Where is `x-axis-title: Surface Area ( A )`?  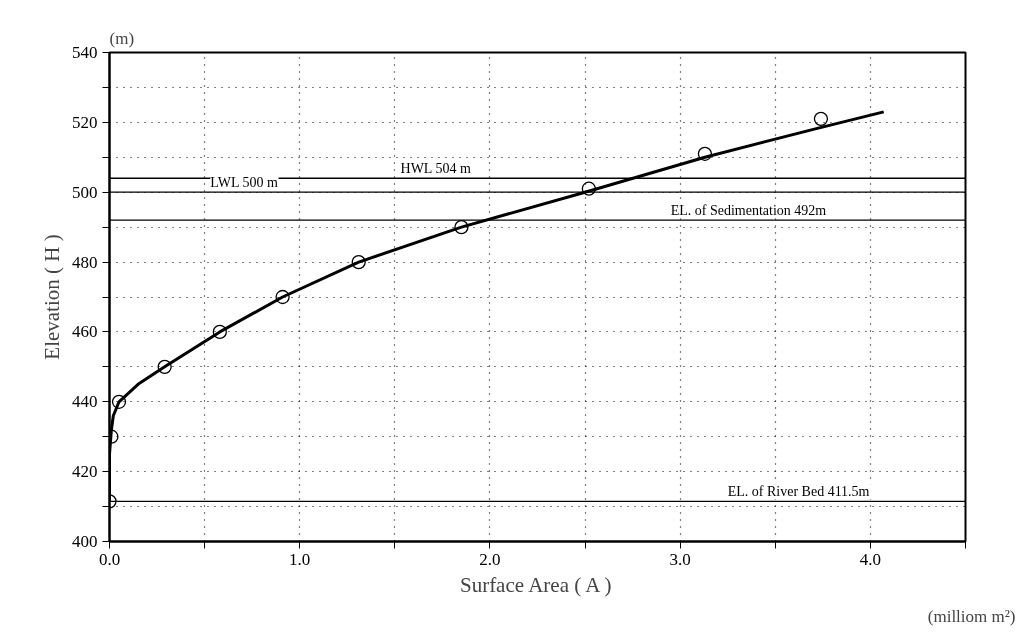
x-axis-title: Surface Area ( A ) is located at coordinates (535, 584).